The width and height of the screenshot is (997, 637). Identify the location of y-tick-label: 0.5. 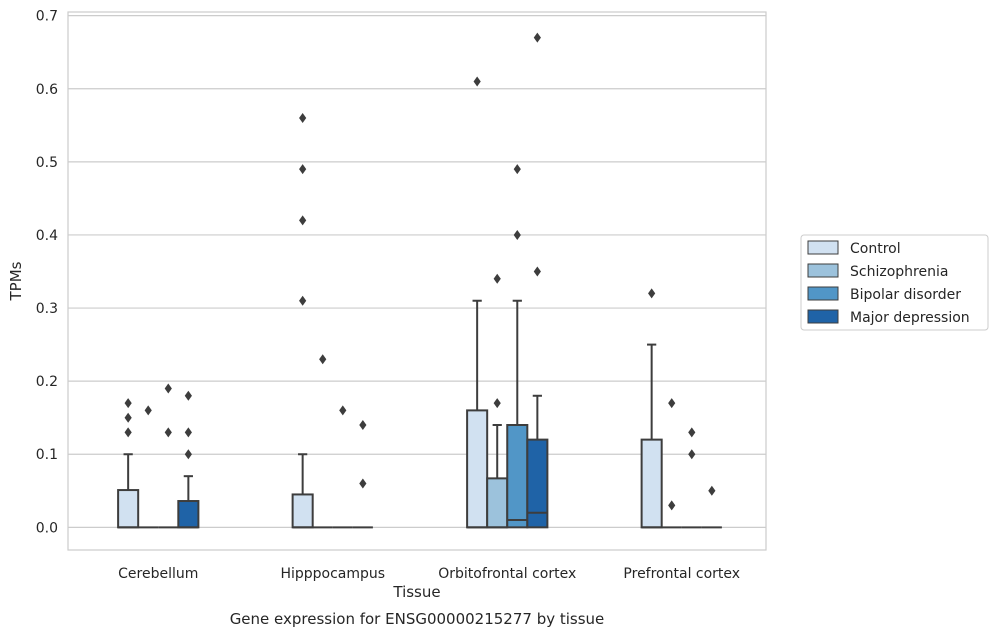
(47, 163).